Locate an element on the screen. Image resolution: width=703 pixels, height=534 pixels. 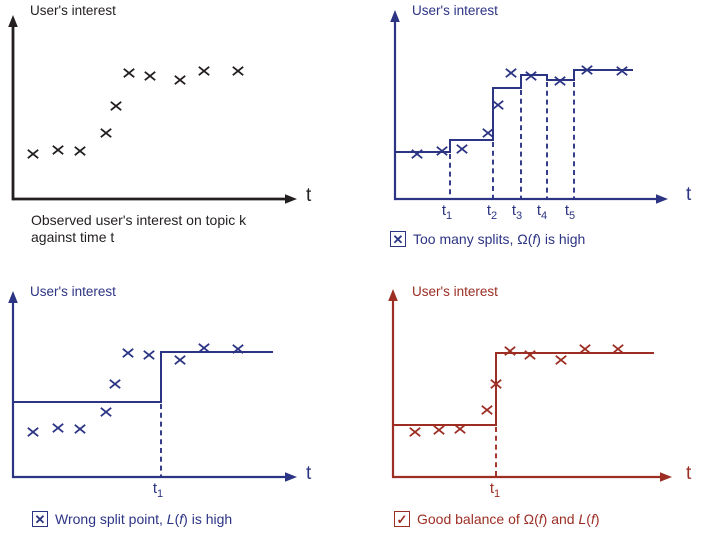
caption-text: Good balance of Ω(f) and L(f) is located at coordinates (508, 519).